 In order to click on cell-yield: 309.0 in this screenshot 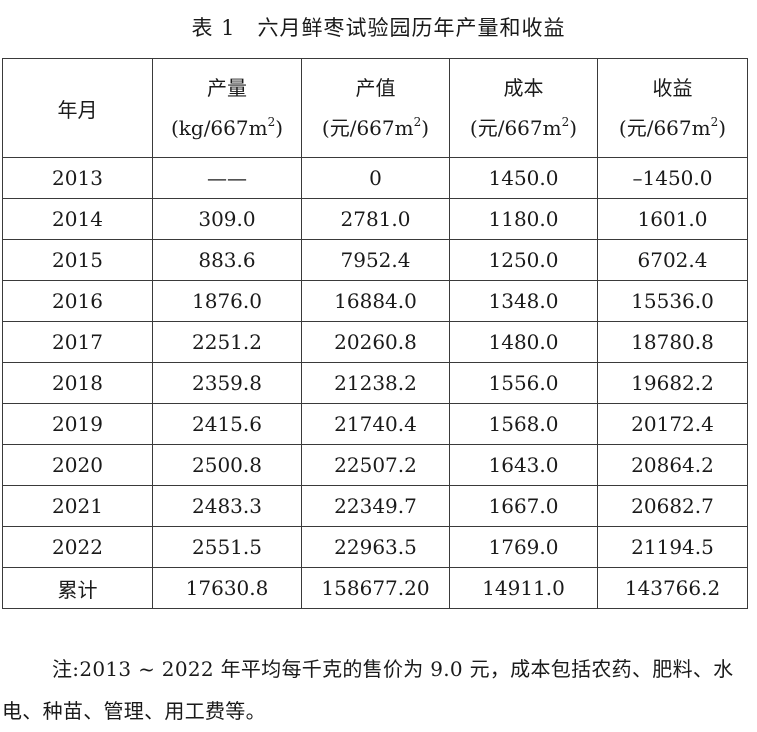, I will do `click(227, 219)`.